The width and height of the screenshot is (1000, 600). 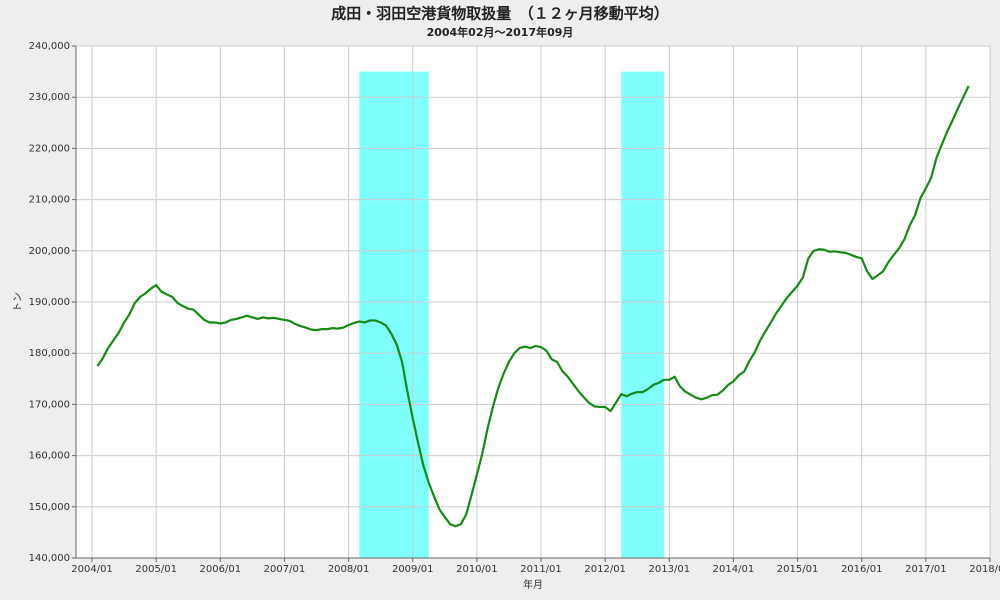 I want to click on y-tick-label: 200,000, so click(x=49, y=251).